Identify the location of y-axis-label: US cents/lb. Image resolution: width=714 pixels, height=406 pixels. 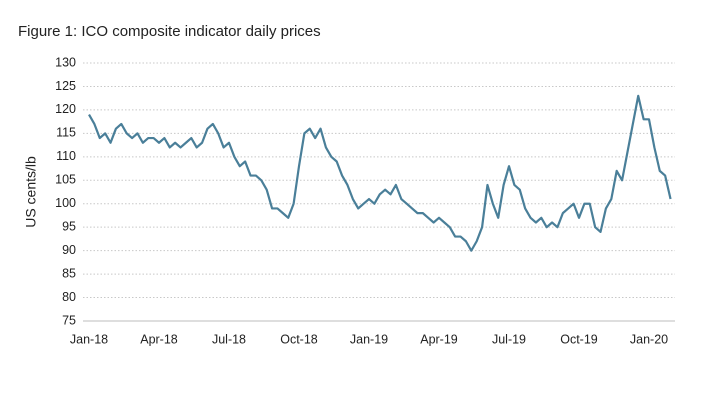
(31, 192).